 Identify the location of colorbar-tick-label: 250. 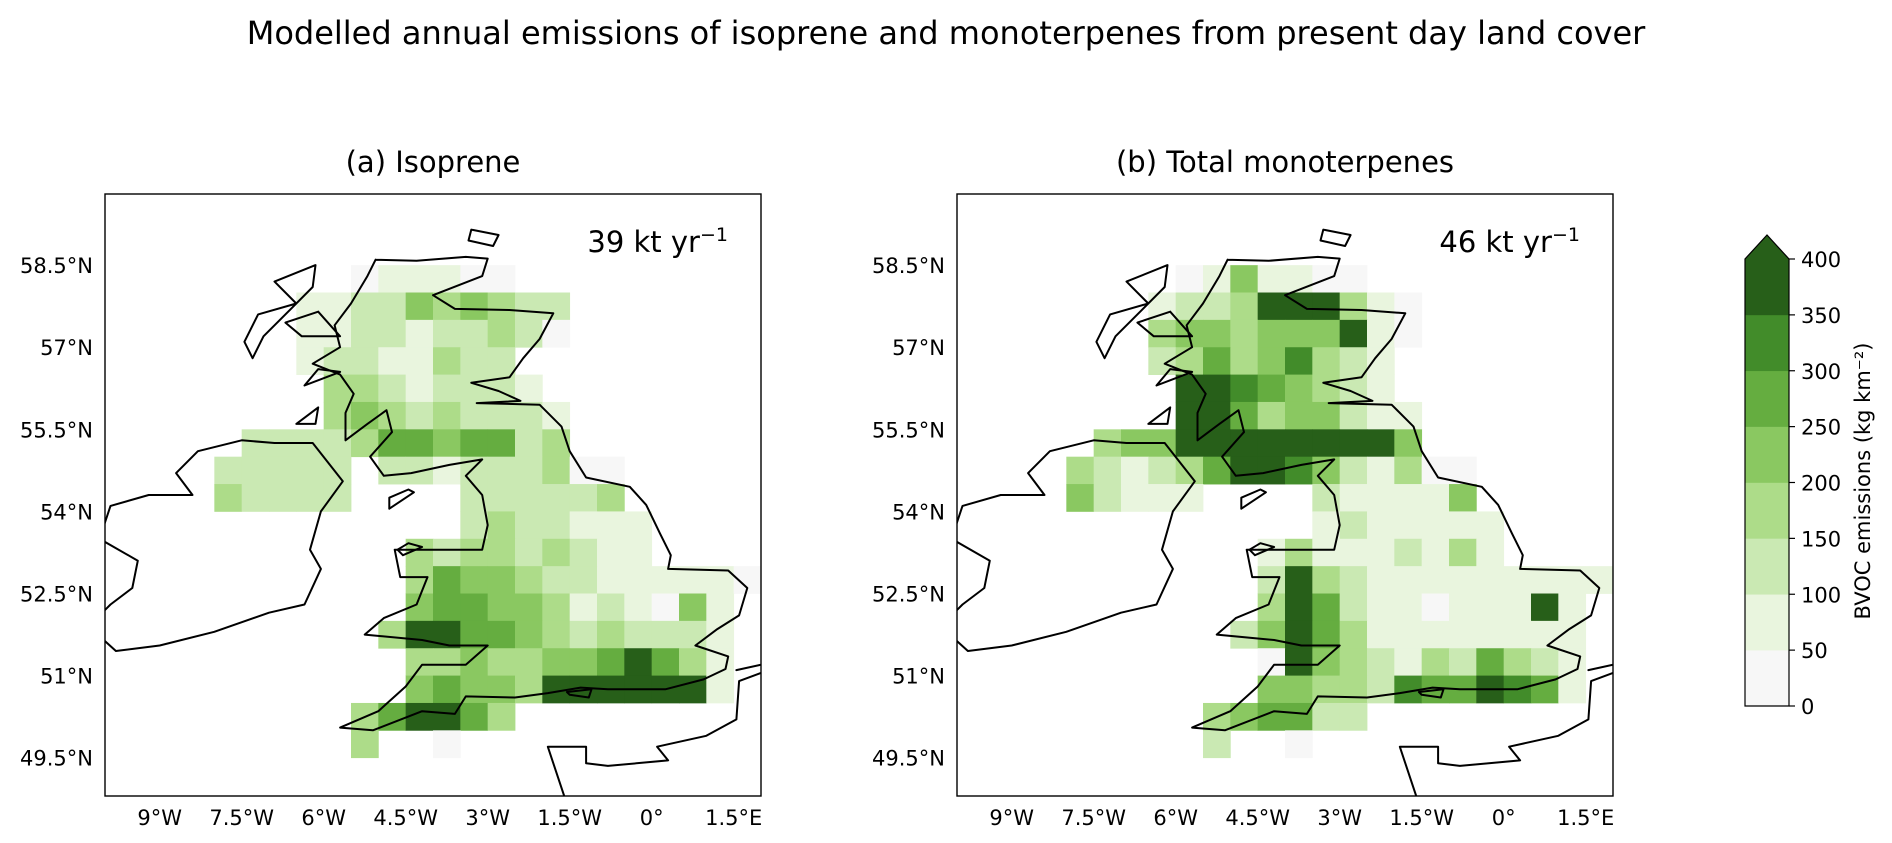
(1821, 428).